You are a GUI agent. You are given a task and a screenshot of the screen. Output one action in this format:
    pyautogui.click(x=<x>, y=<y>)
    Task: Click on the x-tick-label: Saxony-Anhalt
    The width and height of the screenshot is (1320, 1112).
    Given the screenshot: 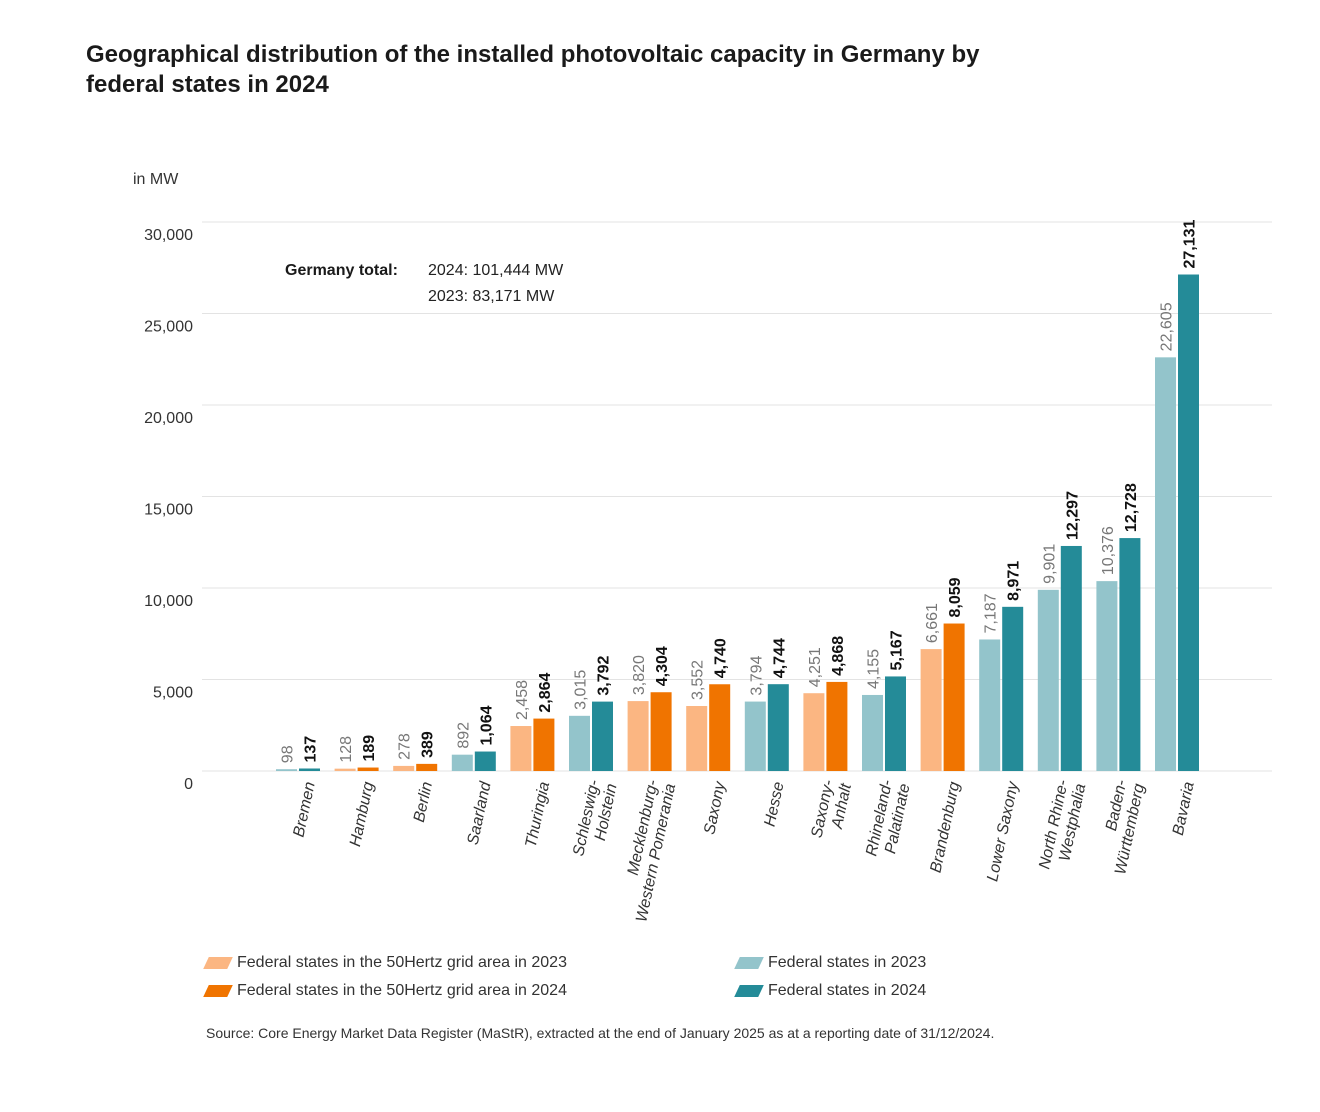 What is the action you would take?
    pyautogui.click(x=832, y=808)
    